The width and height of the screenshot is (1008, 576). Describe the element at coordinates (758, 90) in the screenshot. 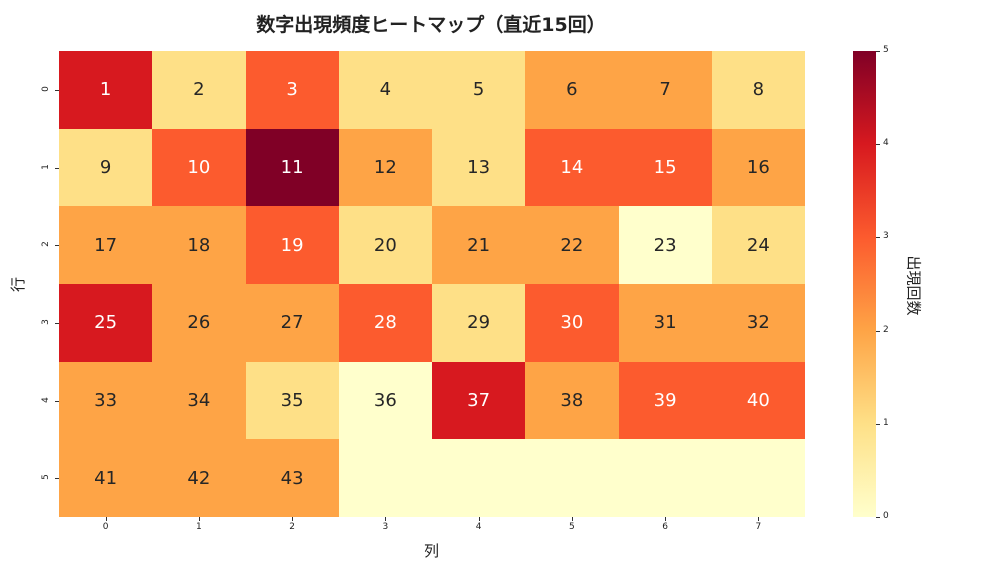

I see `heatmap-cell: 8` at that location.